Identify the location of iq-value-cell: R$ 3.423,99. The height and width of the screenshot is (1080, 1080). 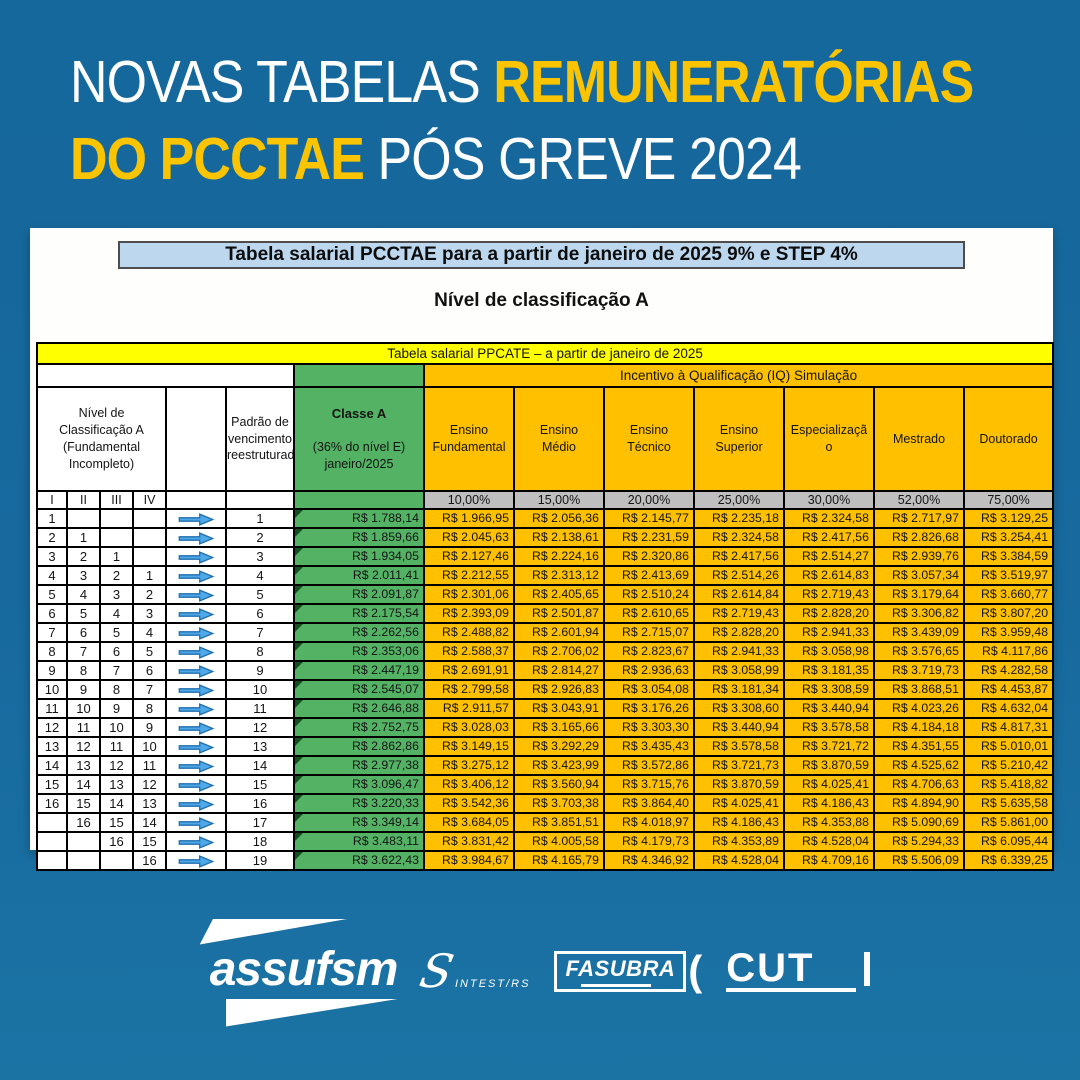
(559, 765).